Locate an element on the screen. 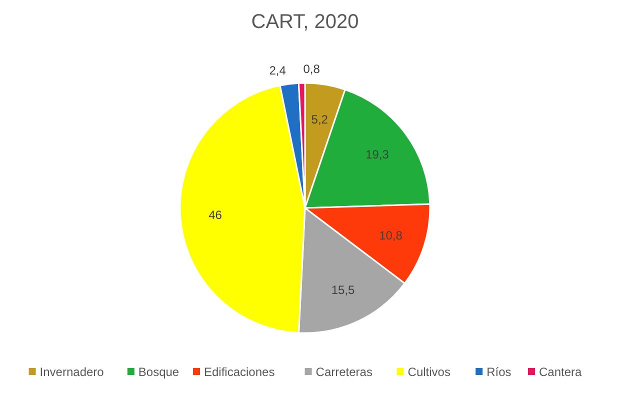  legend-label: Ríos is located at coordinates (499, 372).